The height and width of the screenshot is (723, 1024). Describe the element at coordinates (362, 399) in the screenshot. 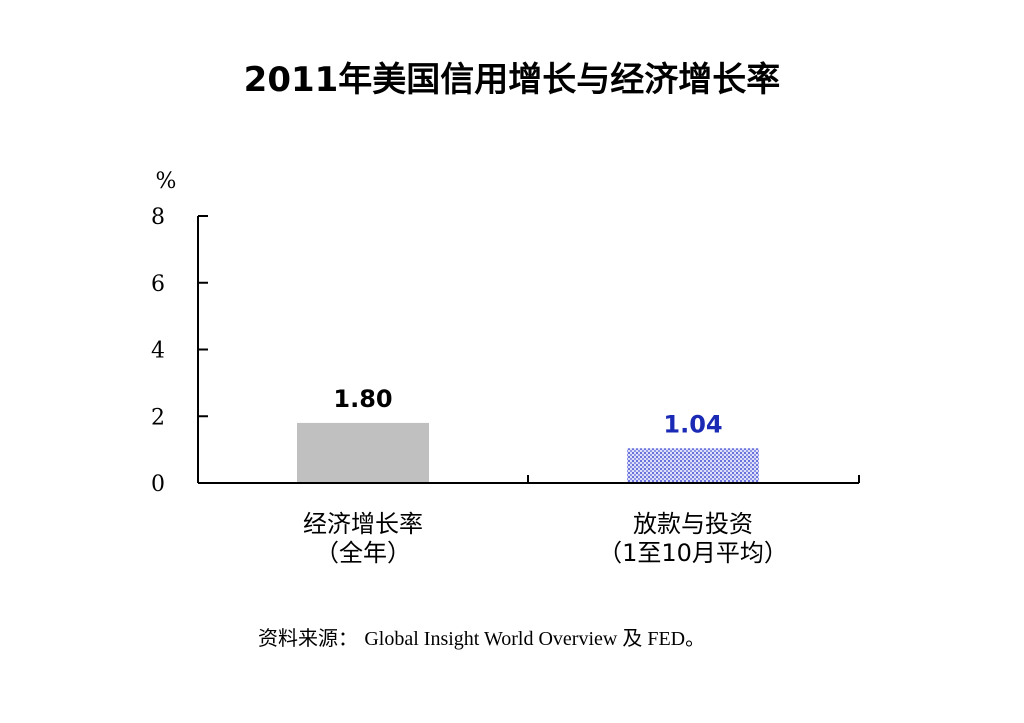

I see `bar-value-label: 1.80` at that location.